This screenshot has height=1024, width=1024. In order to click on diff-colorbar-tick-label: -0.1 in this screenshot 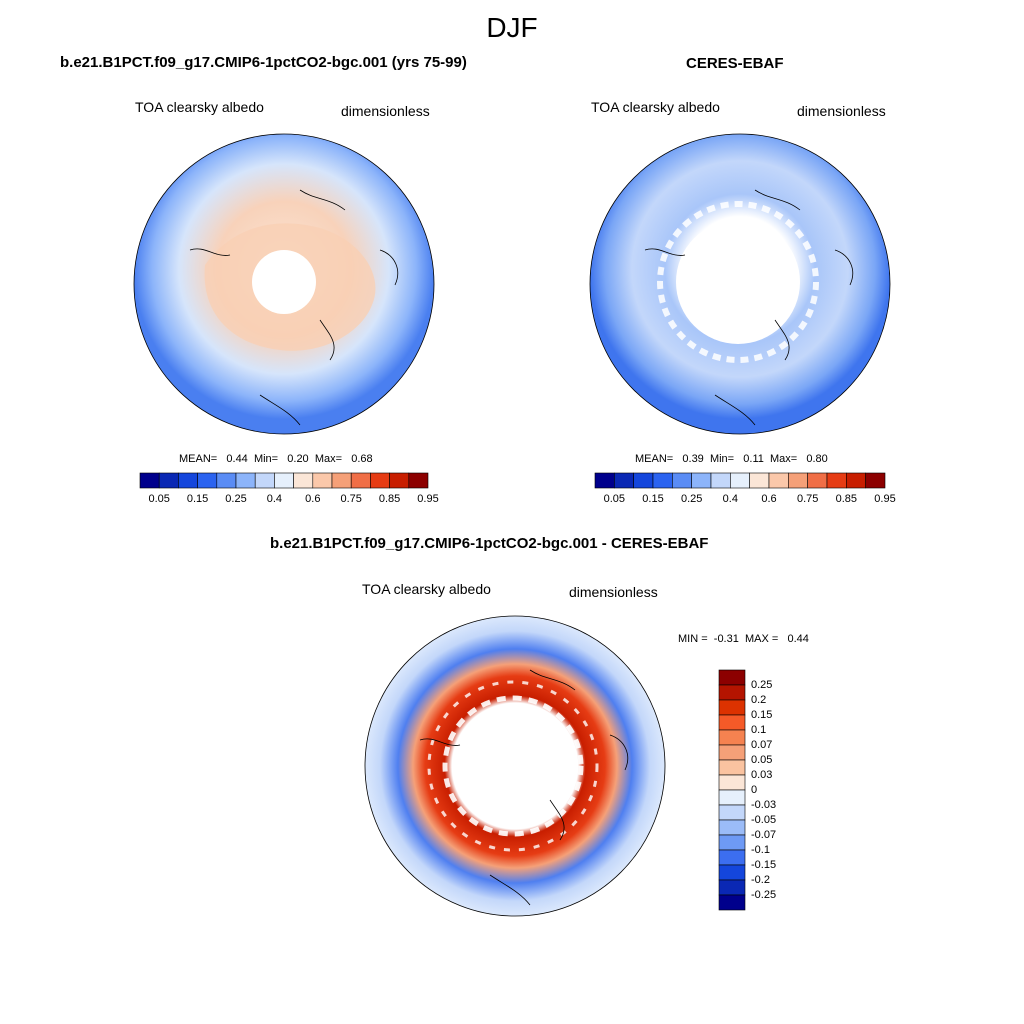, I will do `click(760, 850)`.